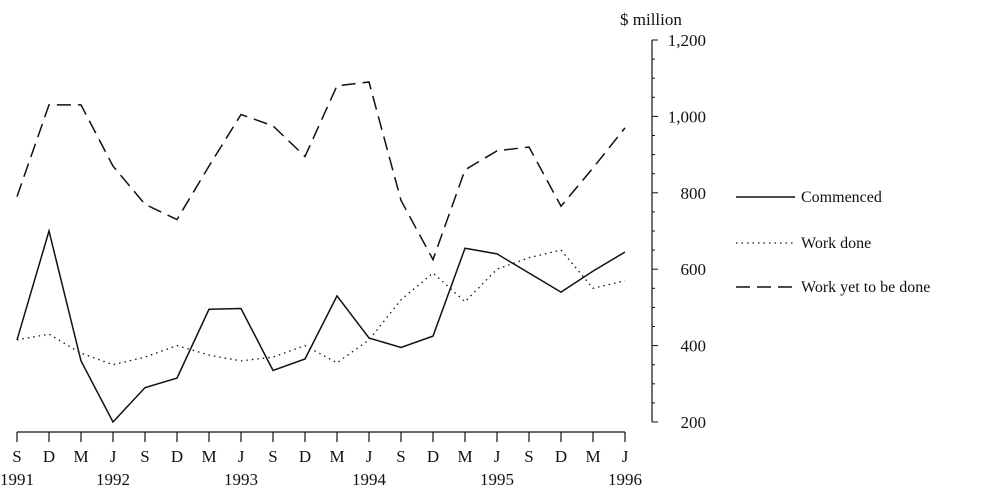 This screenshot has height=492, width=981. Describe the element at coordinates (694, 346) in the screenshot. I see `y-tick-label: 400` at that location.